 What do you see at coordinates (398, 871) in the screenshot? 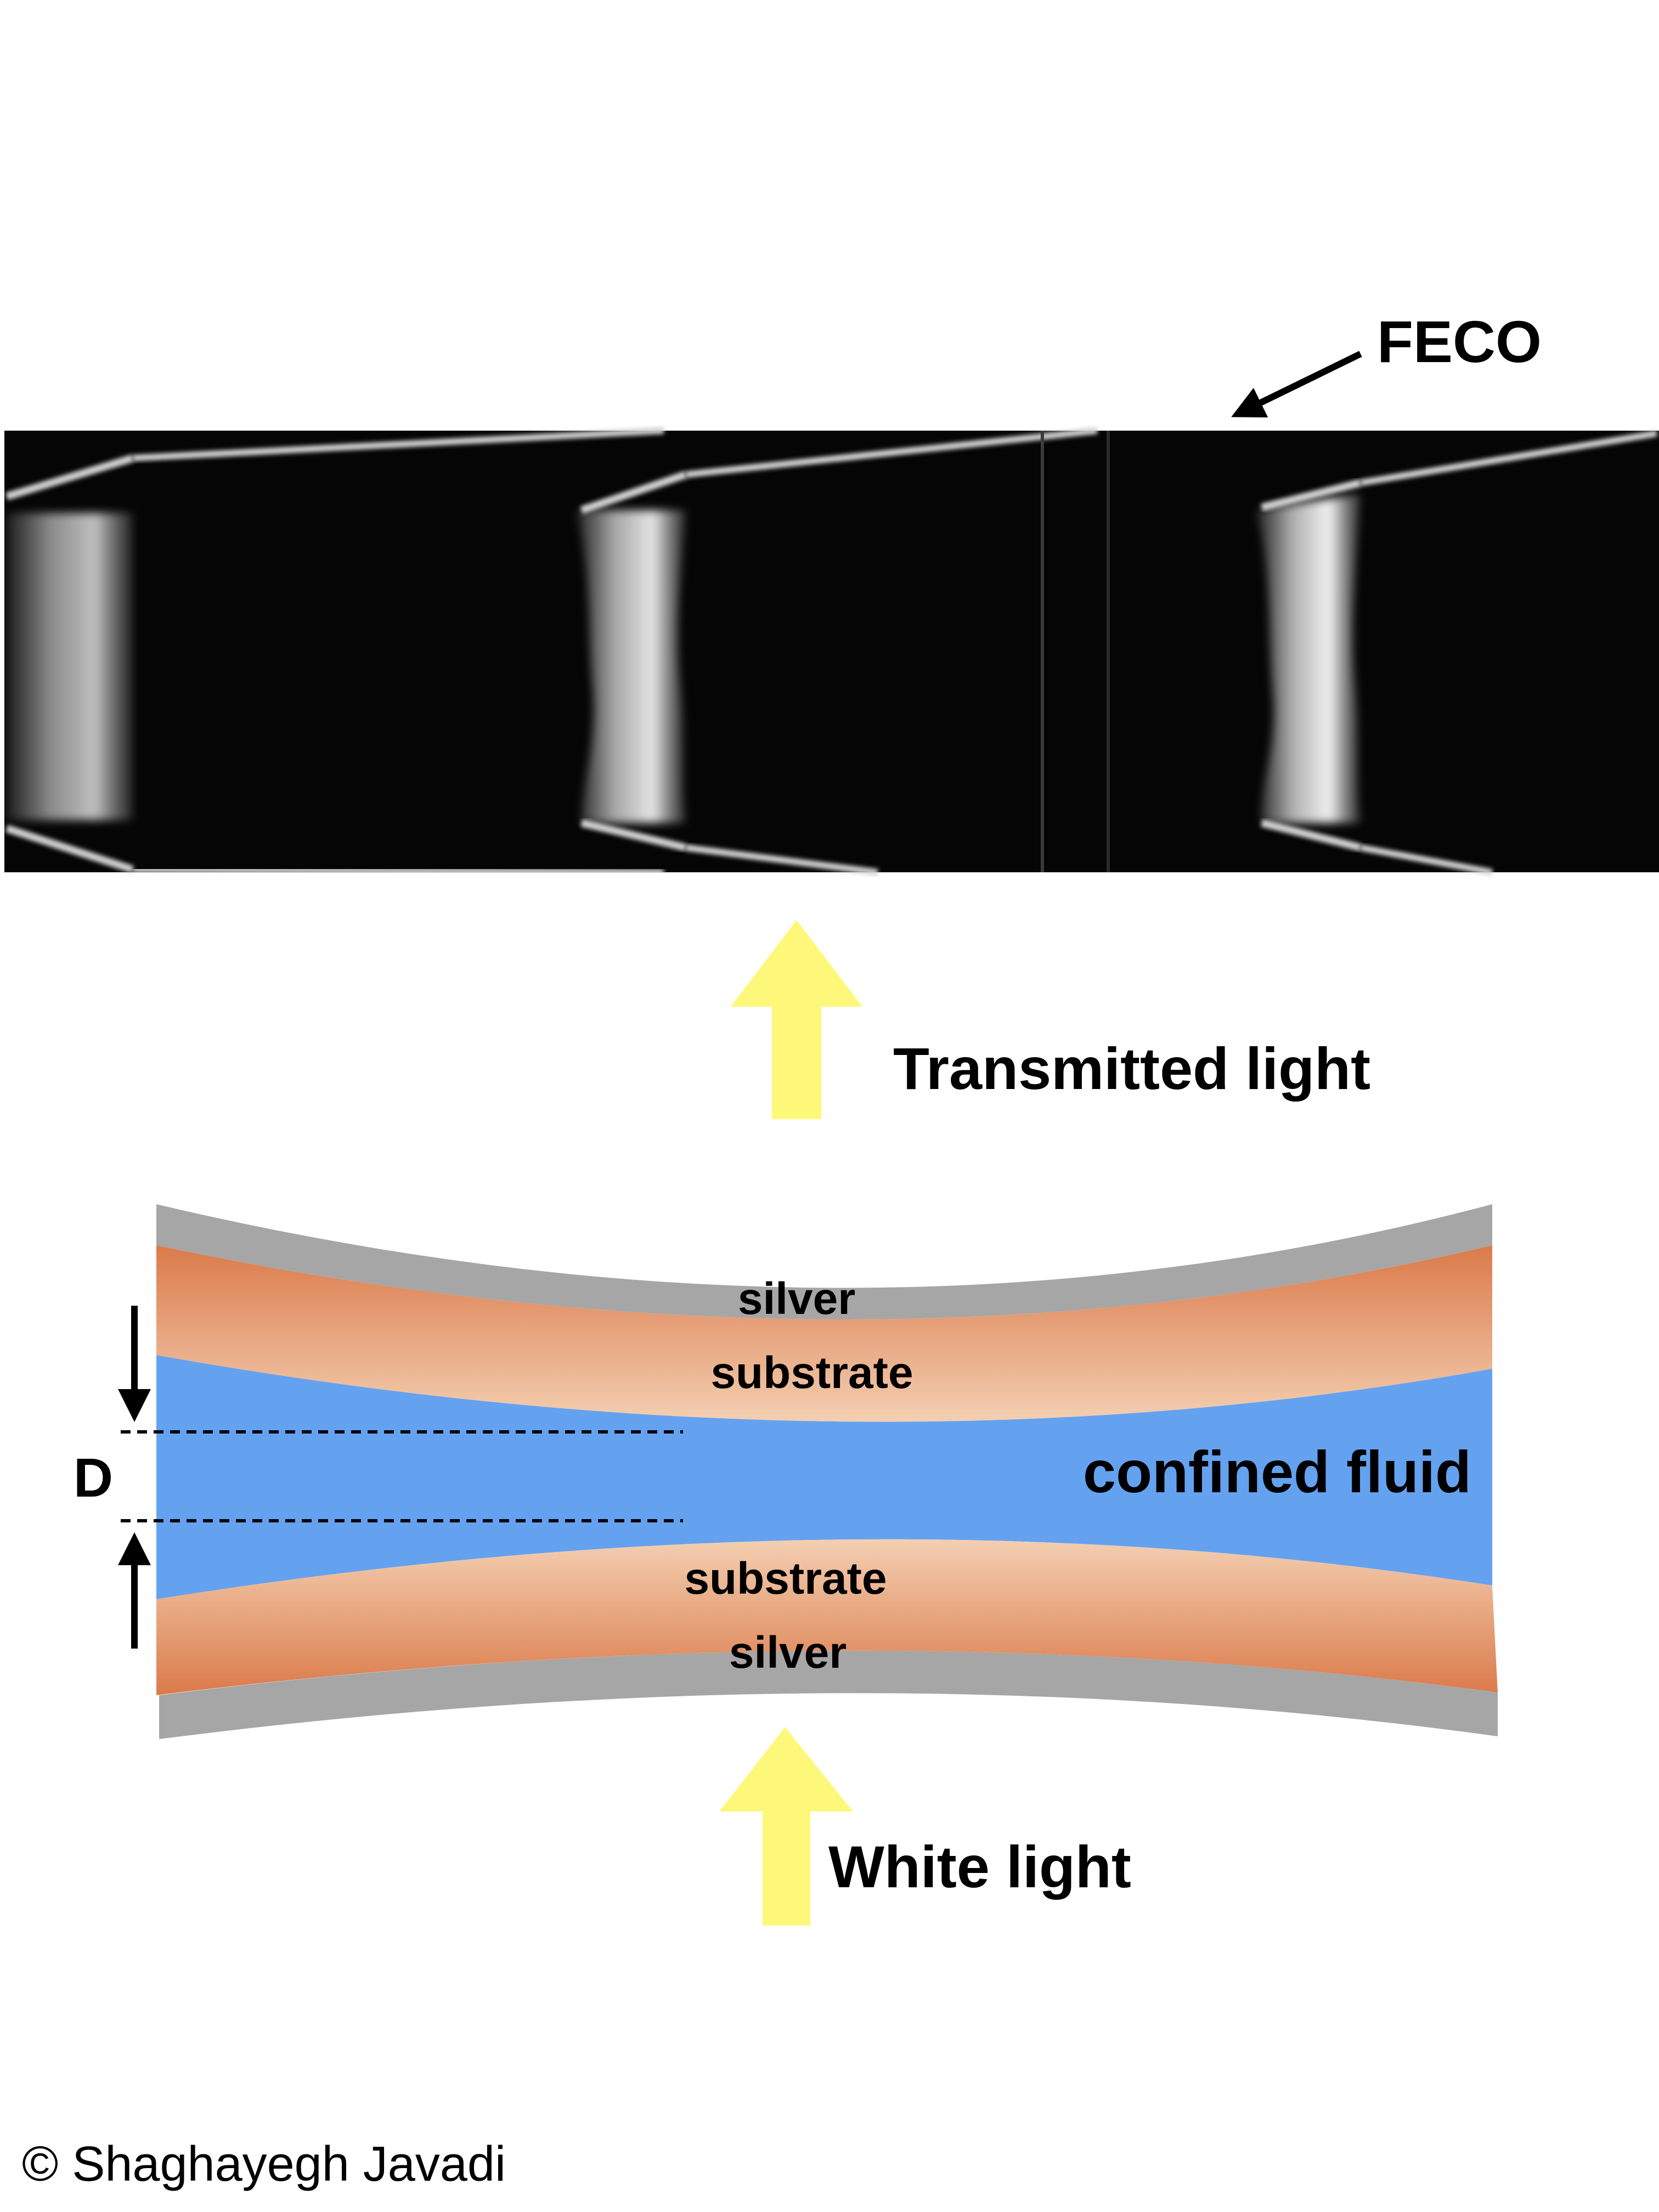
I see `fringe-1-bottom-edge` at bounding box center [398, 871].